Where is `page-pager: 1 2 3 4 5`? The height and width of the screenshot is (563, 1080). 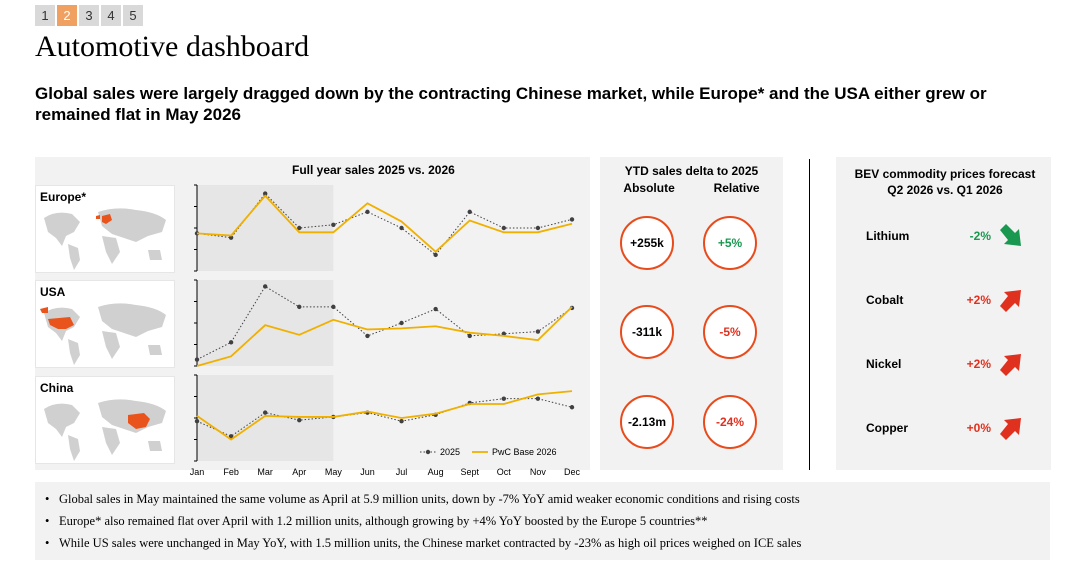
page-pager: 1 2 3 4 5 is located at coordinates (89, 15).